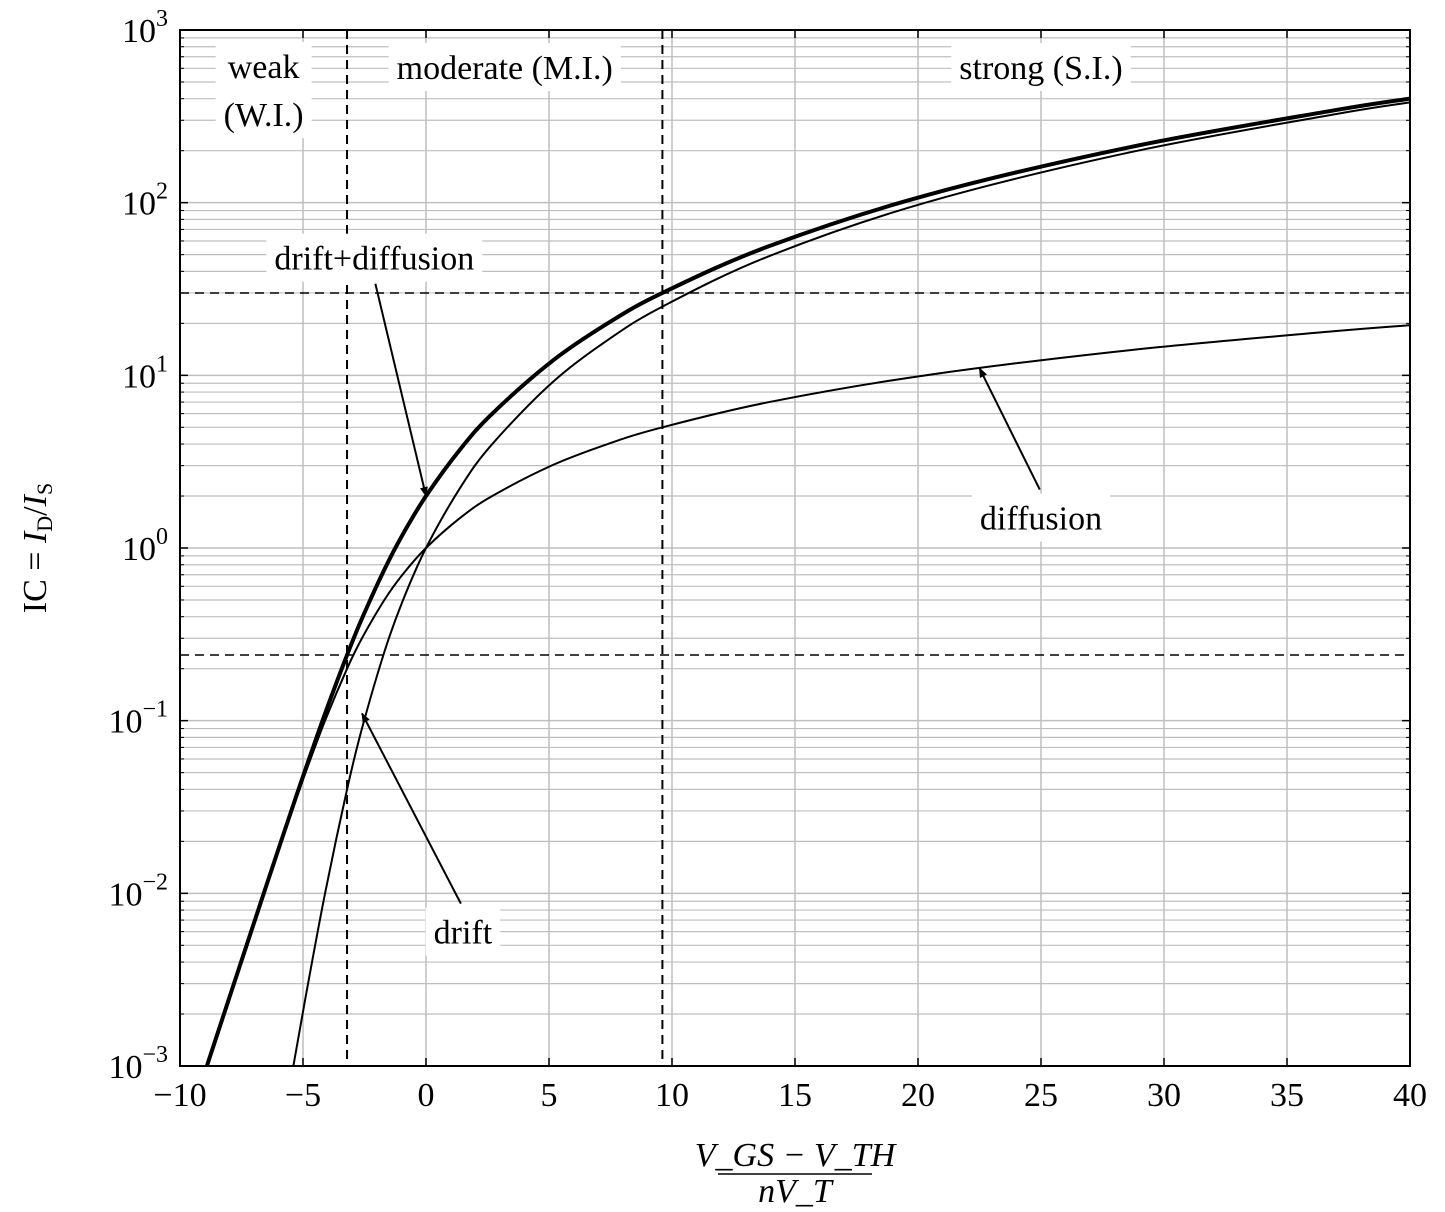 The image size is (1445, 1212). What do you see at coordinates (303, 1095) in the screenshot?
I see `x-tick-label: −5` at bounding box center [303, 1095].